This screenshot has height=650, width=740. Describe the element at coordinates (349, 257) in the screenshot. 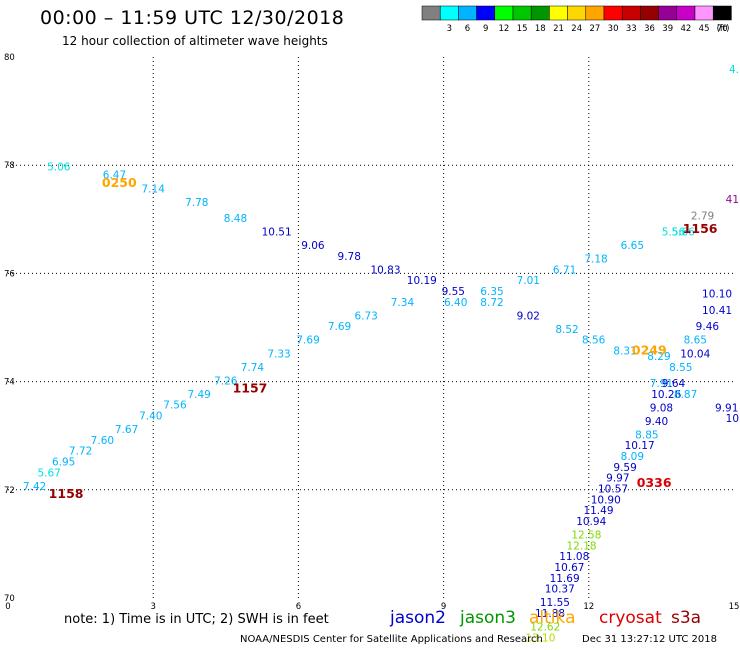

I see `wave-height-point: 9.78` at that location.